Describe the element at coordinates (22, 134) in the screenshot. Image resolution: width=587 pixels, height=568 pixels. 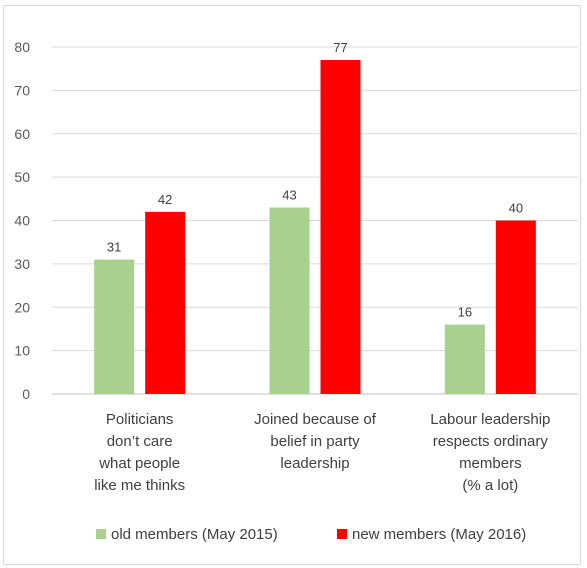
I see `y-tick-label: 60` at that location.